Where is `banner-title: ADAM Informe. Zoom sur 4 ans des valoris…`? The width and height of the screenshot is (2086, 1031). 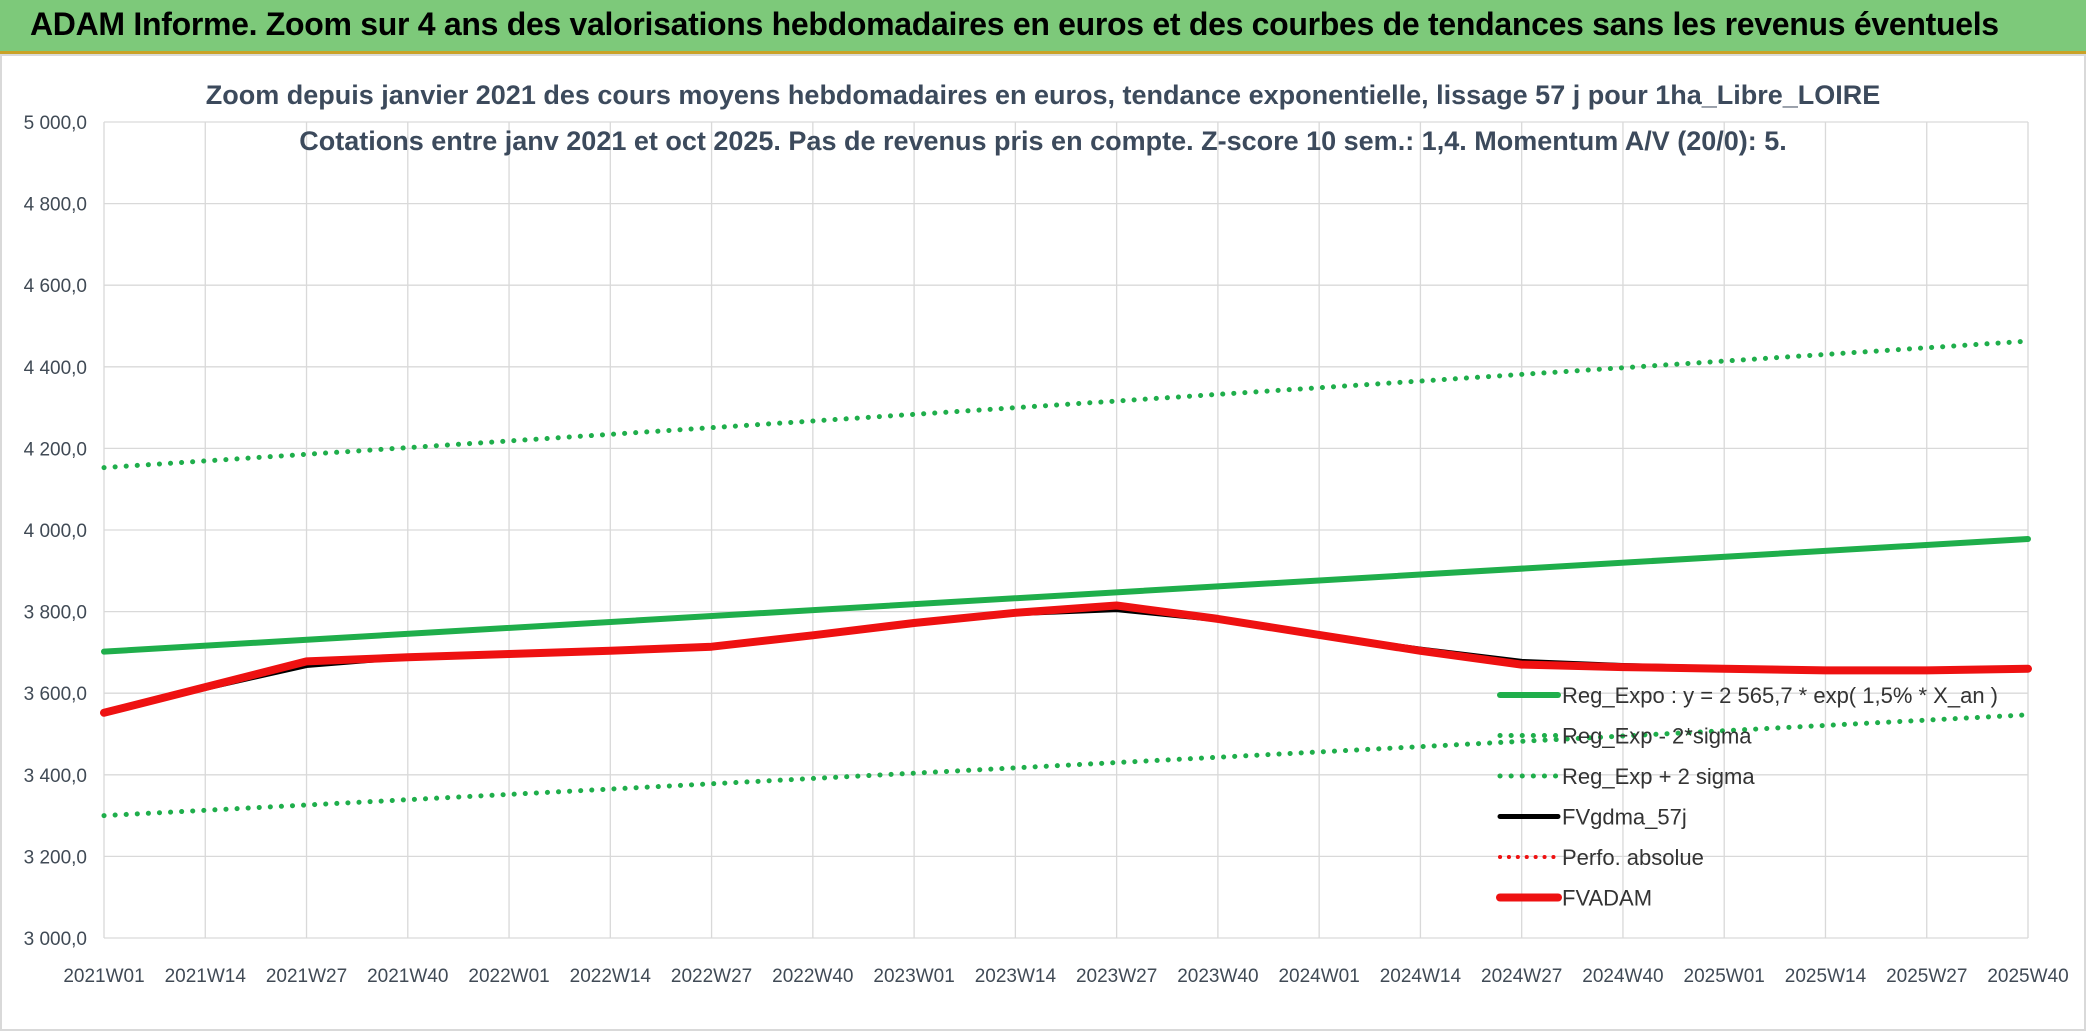 banner-title: ADAM Informe. Zoom sur 4 ans des valoris… is located at coordinates (1014, 24).